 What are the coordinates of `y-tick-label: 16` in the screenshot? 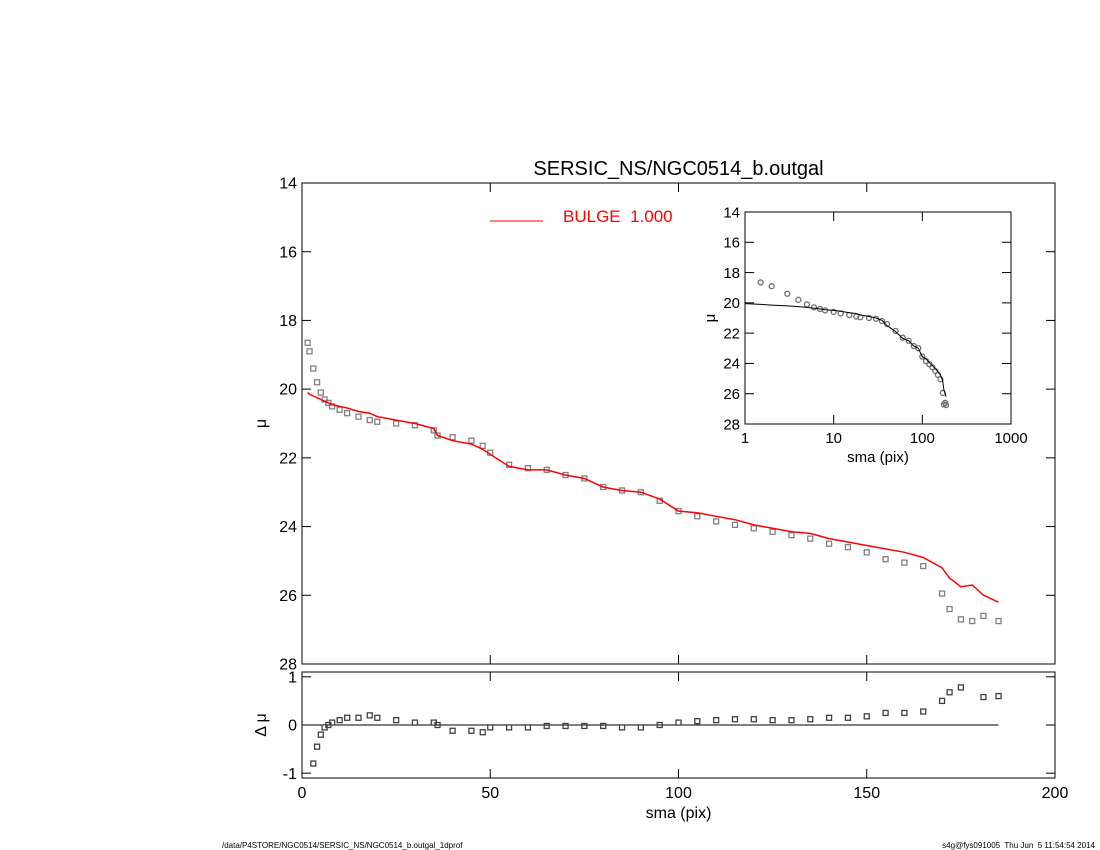 It's located at (288, 252).